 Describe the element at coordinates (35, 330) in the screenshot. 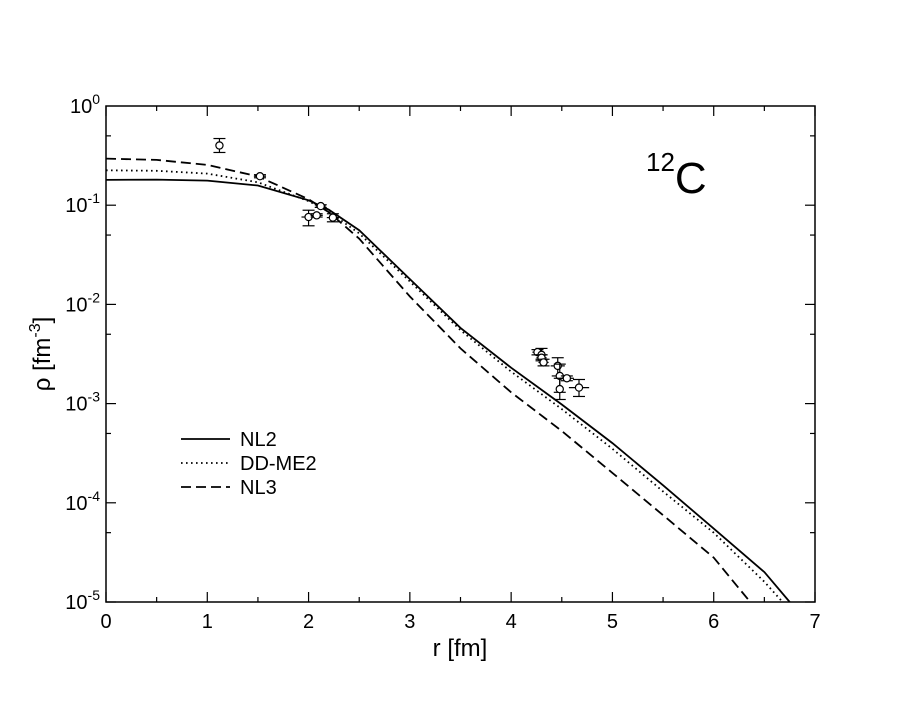

I see `y-axis-title-exponent: -3` at that location.